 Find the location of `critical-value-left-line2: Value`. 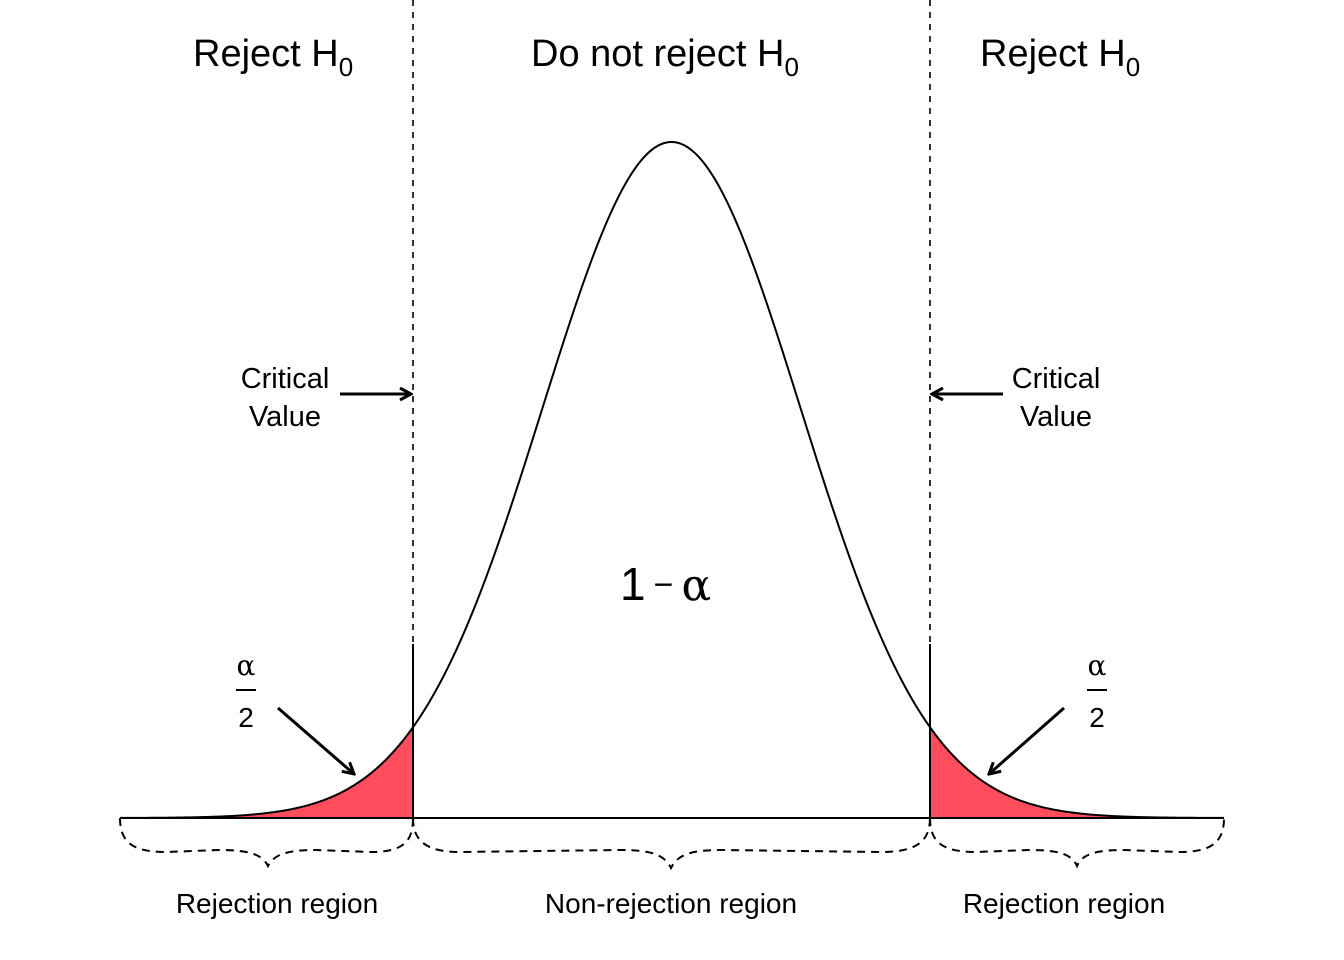

critical-value-left-line2: Value is located at coordinates (285, 417).